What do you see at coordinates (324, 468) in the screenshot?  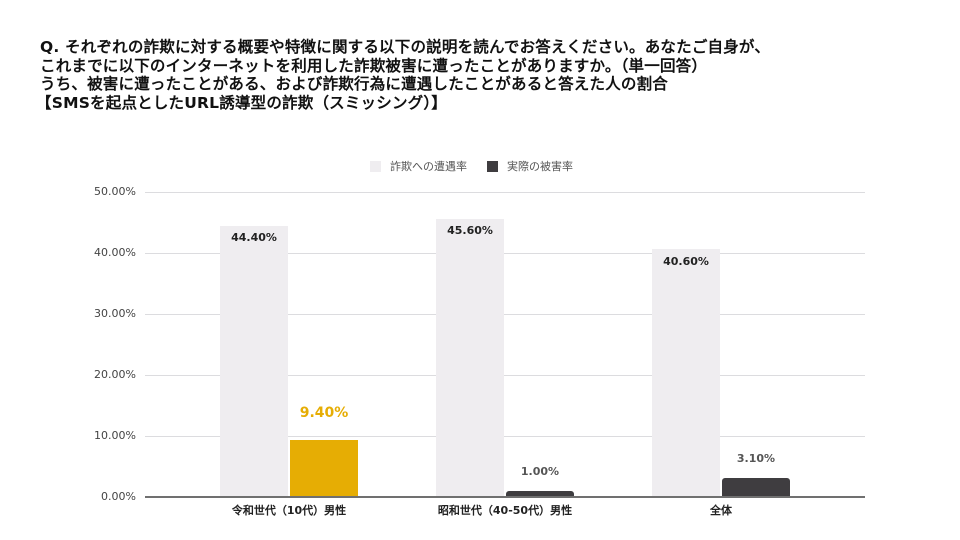 I see `bar-g1-damage` at bounding box center [324, 468].